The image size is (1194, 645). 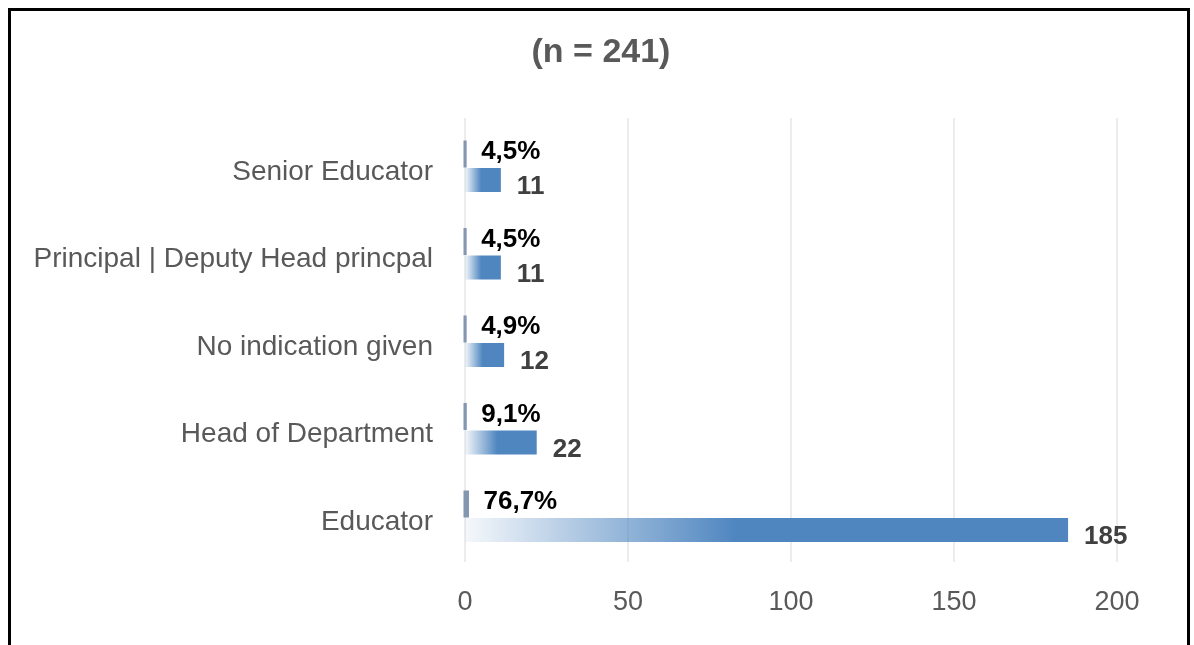 What do you see at coordinates (332, 170) in the screenshot?
I see `y-tick-label: Senior Educator` at bounding box center [332, 170].